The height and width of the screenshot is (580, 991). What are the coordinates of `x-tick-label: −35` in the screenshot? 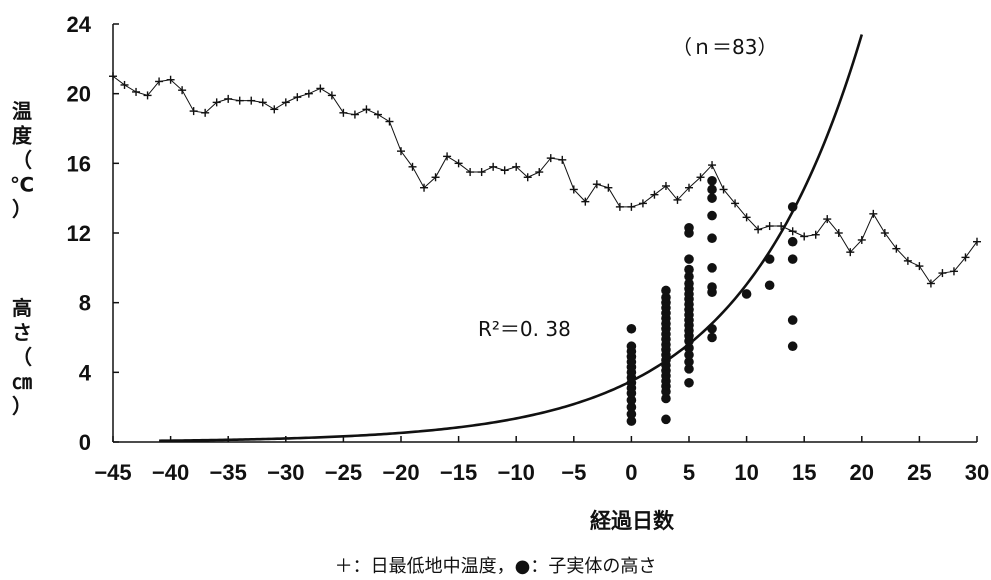 It's located at (228, 472).